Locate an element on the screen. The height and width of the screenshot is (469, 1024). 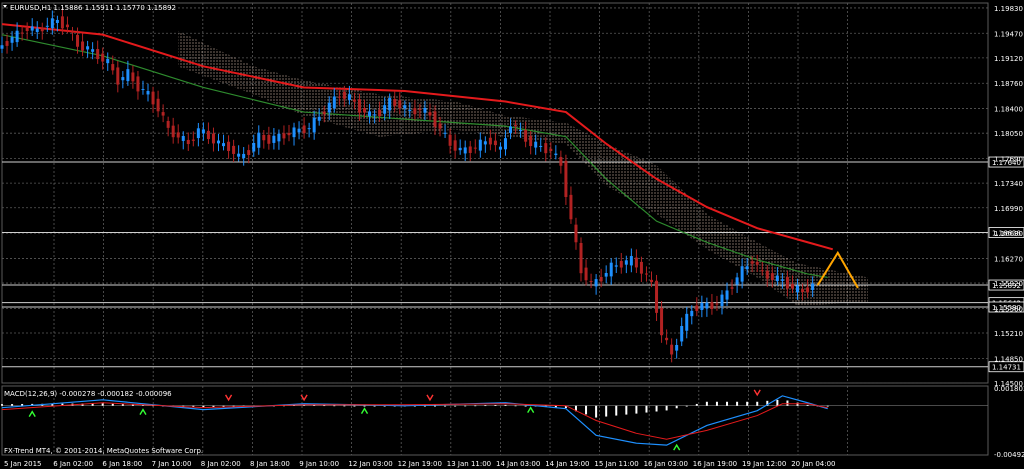
price-tick-label: 1.18400 is located at coordinates (1008, 110).